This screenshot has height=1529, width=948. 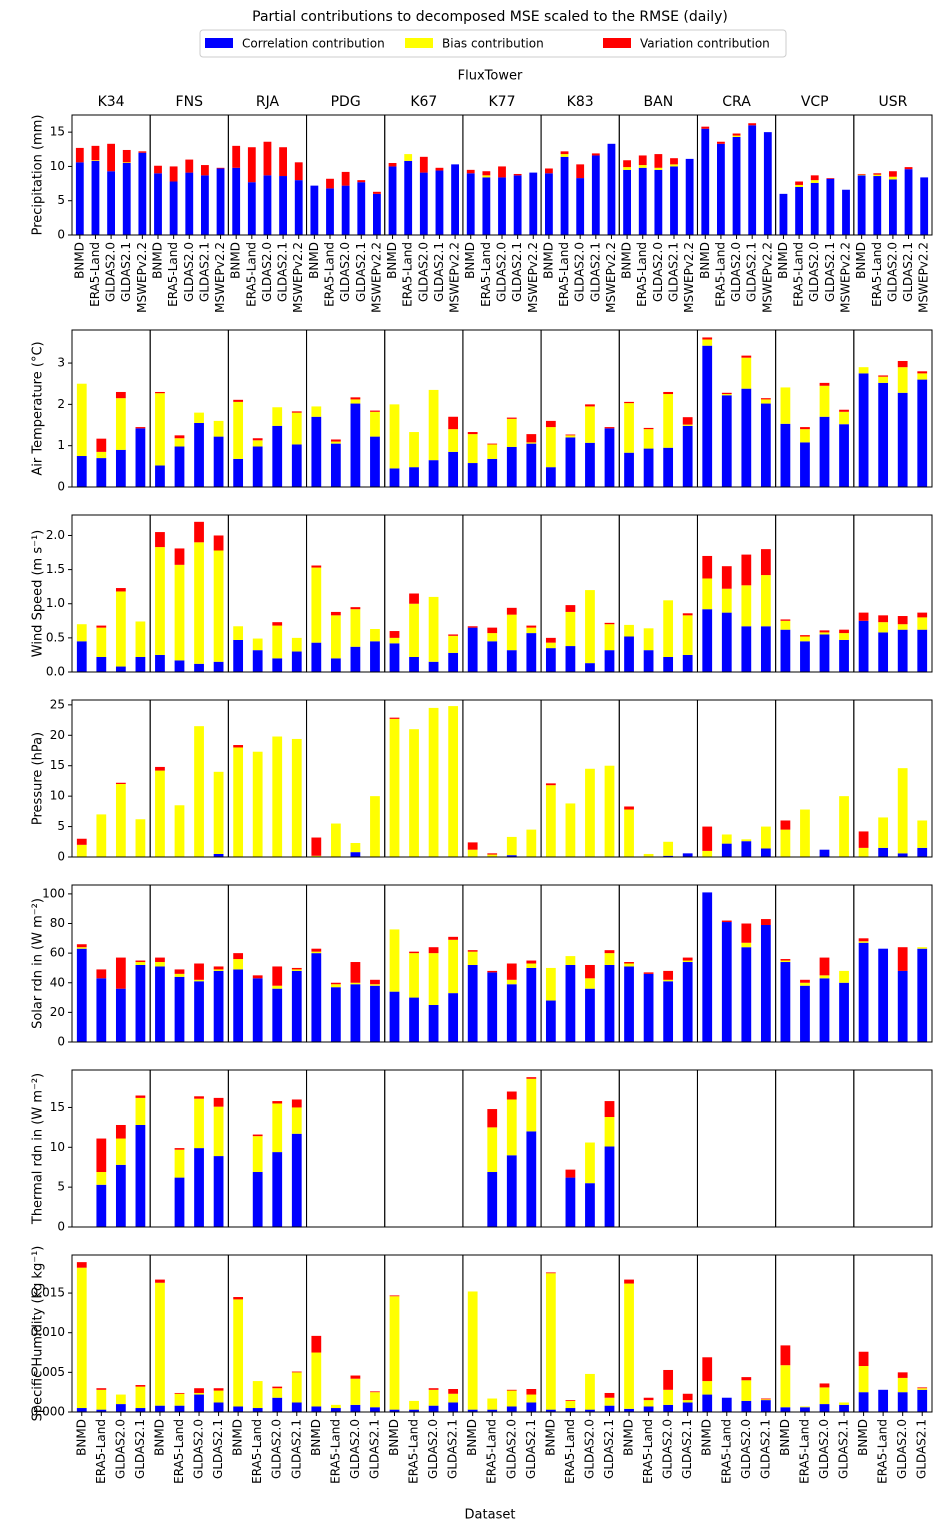 I want to click on y-tick-label: 0.005, so click(x=48, y=1372).